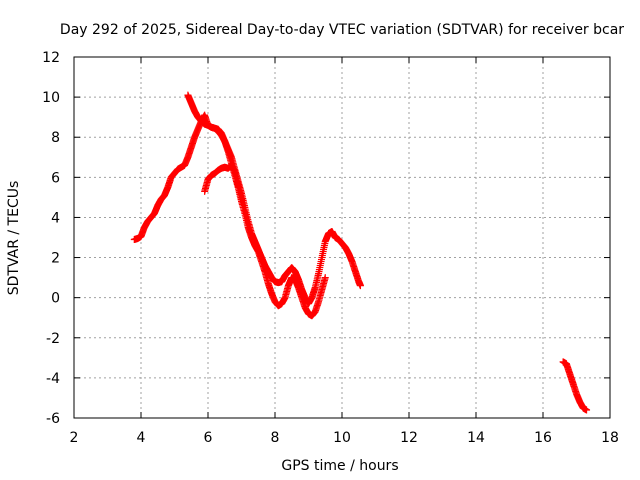  I want to click on x-tick-label: 18, so click(610, 438).